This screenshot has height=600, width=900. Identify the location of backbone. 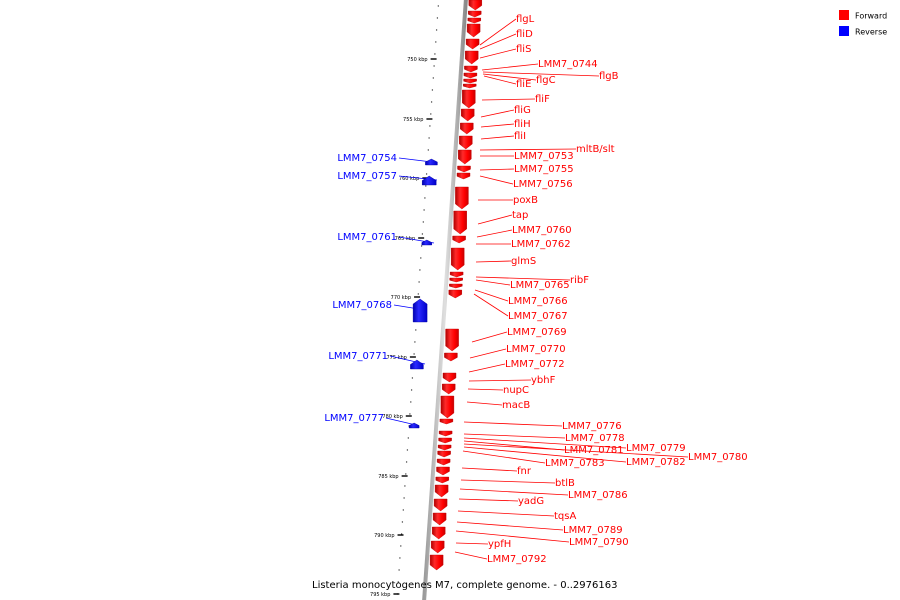
(445, 300).